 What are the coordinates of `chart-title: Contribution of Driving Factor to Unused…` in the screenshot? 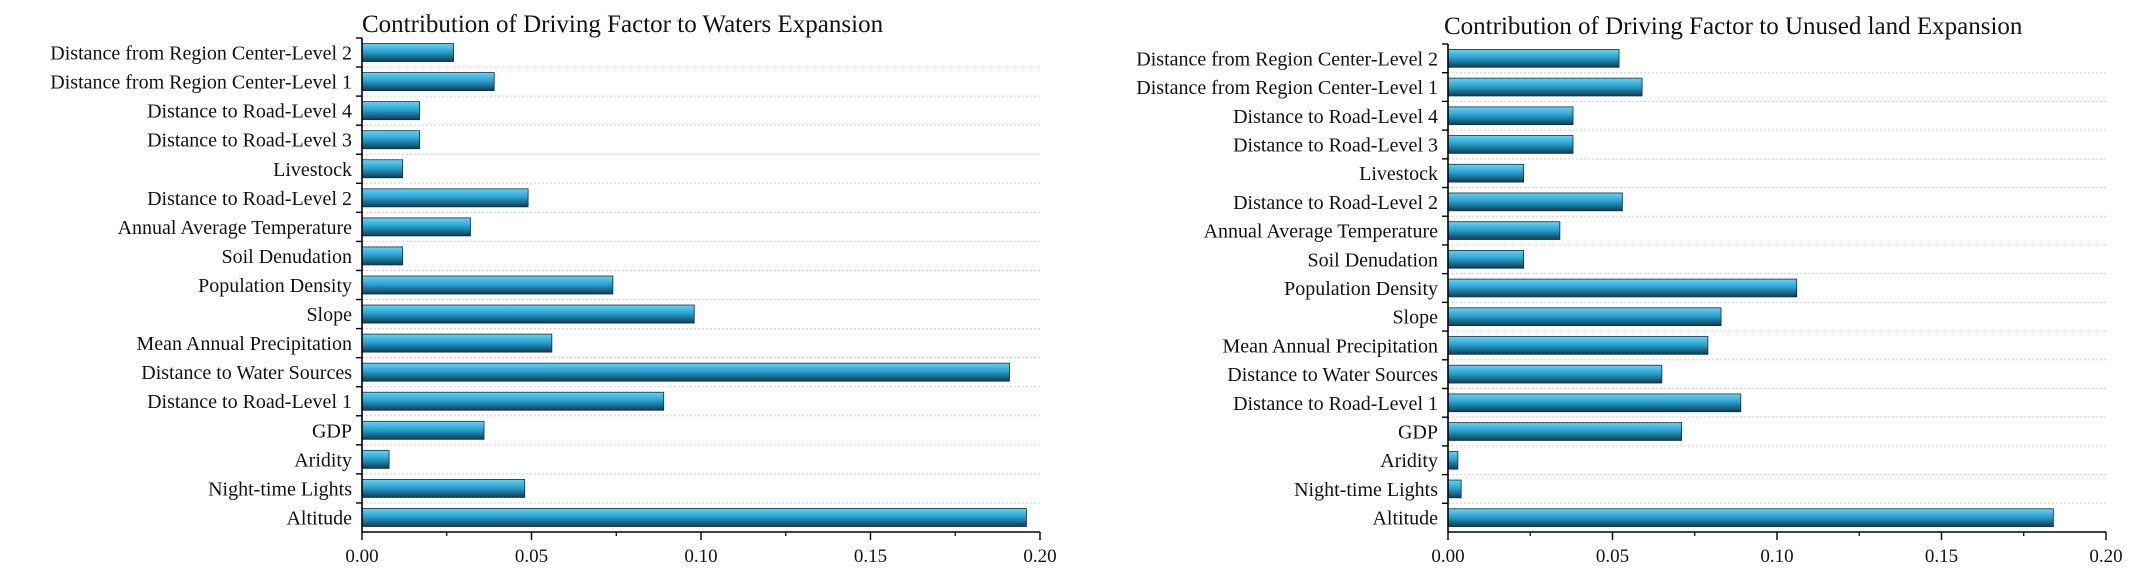 It's located at (1733, 26).